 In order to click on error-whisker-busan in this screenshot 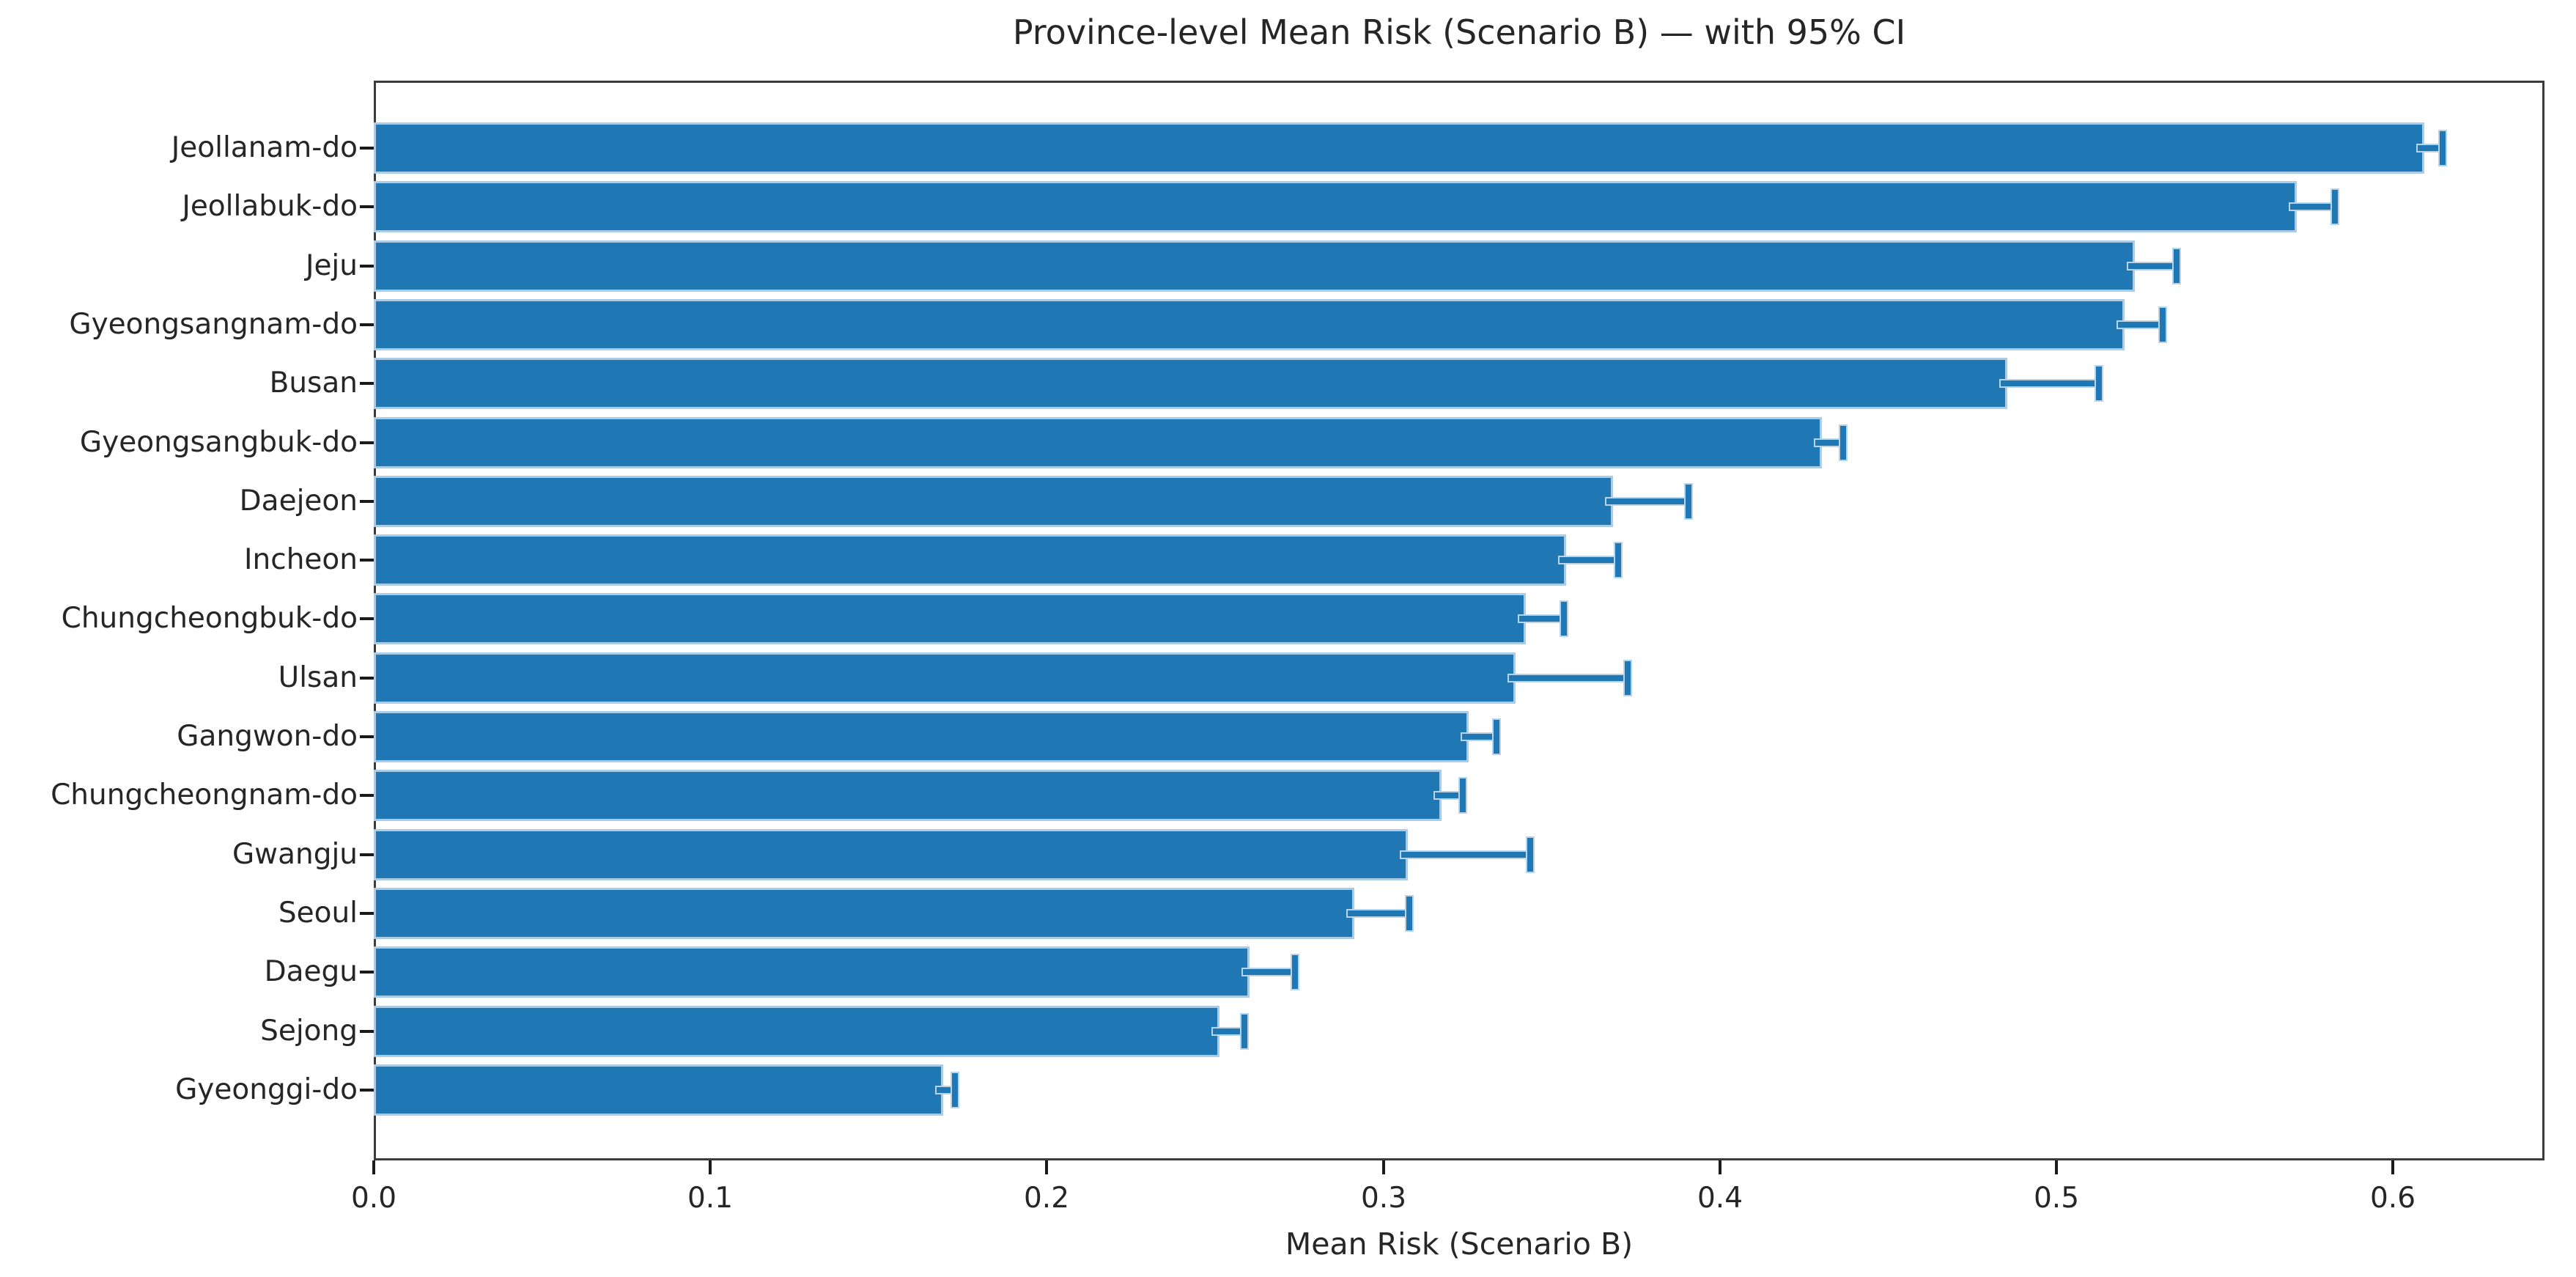, I will do `click(2050, 383)`.